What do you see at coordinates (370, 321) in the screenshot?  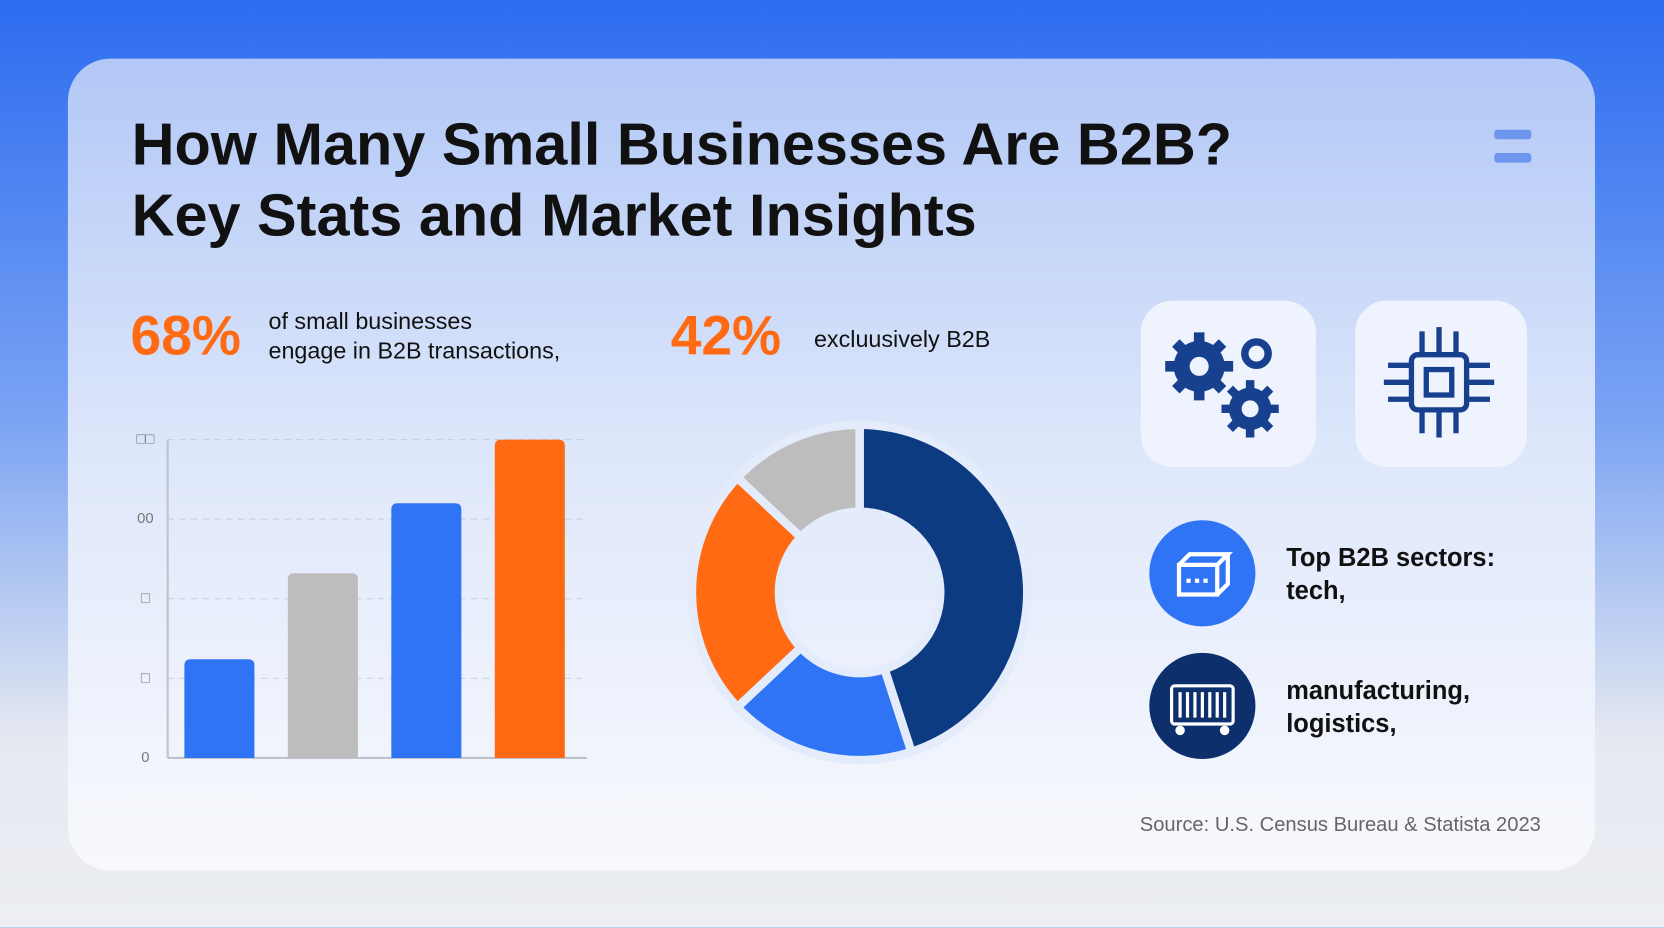 I see `stat-text: of small businesses` at bounding box center [370, 321].